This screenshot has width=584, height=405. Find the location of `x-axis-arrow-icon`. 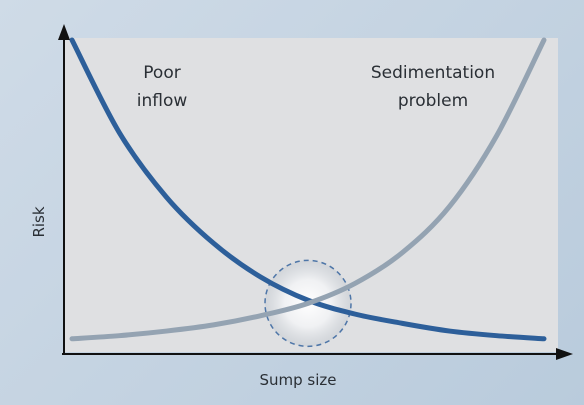

x-axis-arrow-icon is located at coordinates (564, 354).